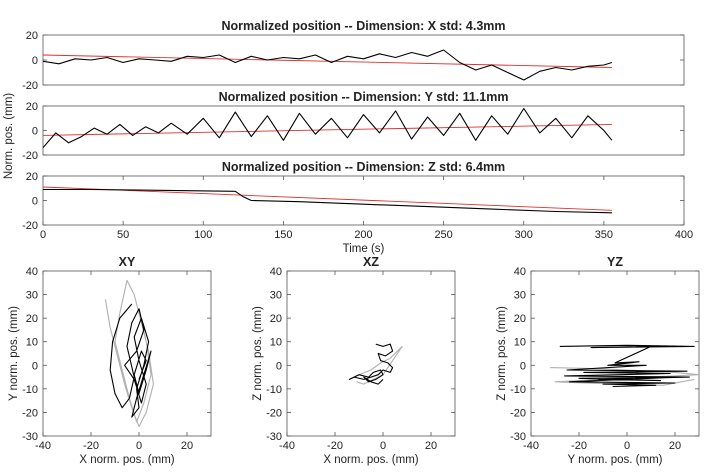  Describe the element at coordinates (14, 353) in the screenshot. I see `y-axis-label: Y norm. pos. (mm)` at that location.